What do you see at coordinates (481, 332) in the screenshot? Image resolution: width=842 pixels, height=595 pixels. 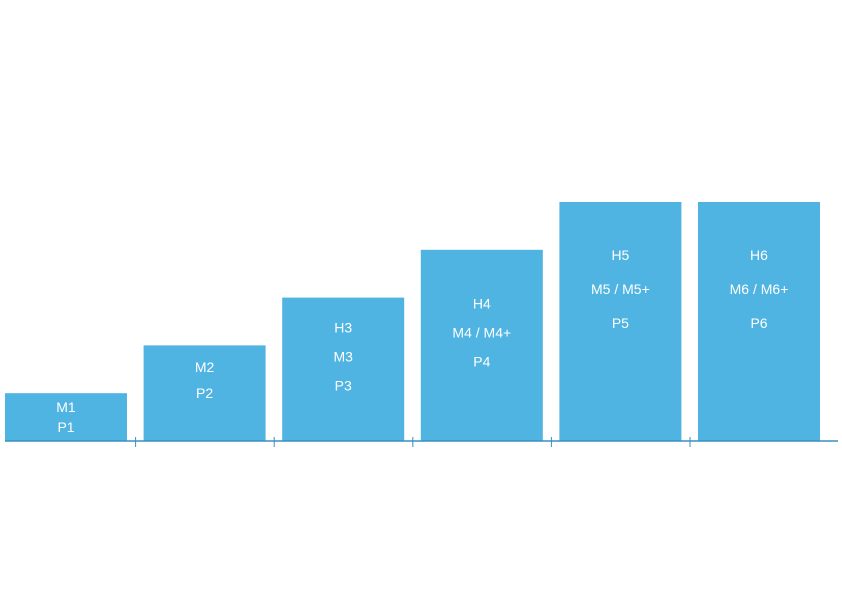 I see `bar-label-4-2: M4 / M4+` at bounding box center [481, 332].